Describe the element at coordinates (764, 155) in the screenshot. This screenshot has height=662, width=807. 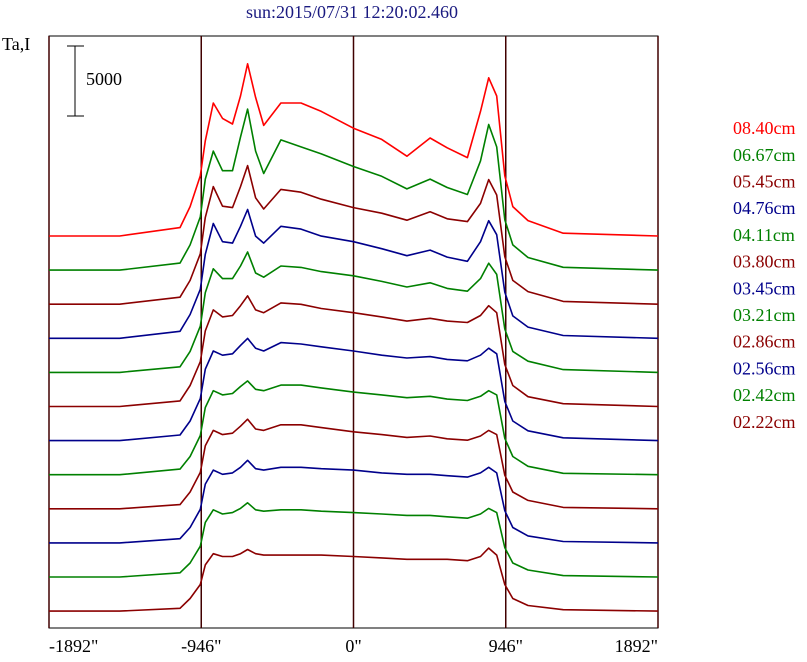
I see `legend-entry: 06.67cm` at that location.